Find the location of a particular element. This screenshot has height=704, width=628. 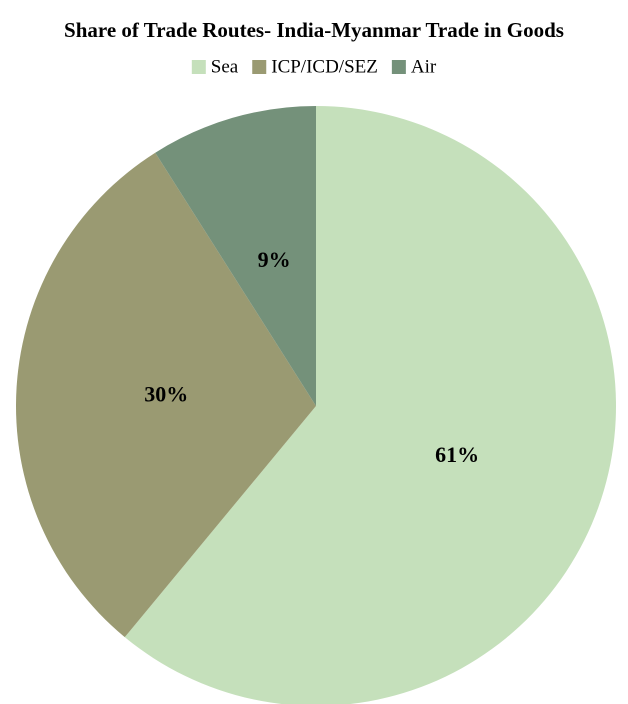

legend-label: ICP/ICD/SEZ is located at coordinates (324, 66).